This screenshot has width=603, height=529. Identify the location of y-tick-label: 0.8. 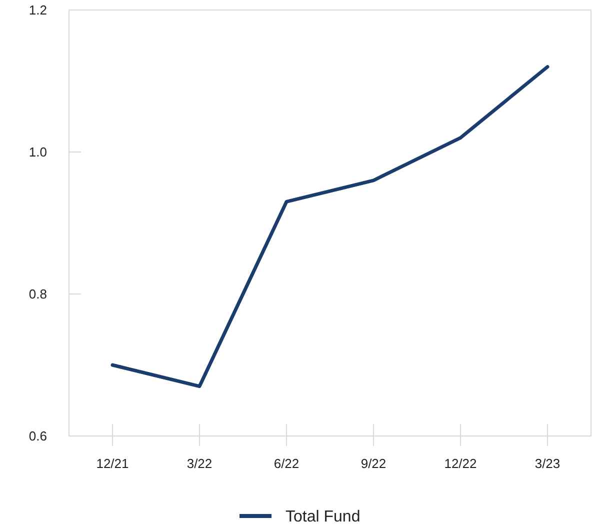
(37, 294).